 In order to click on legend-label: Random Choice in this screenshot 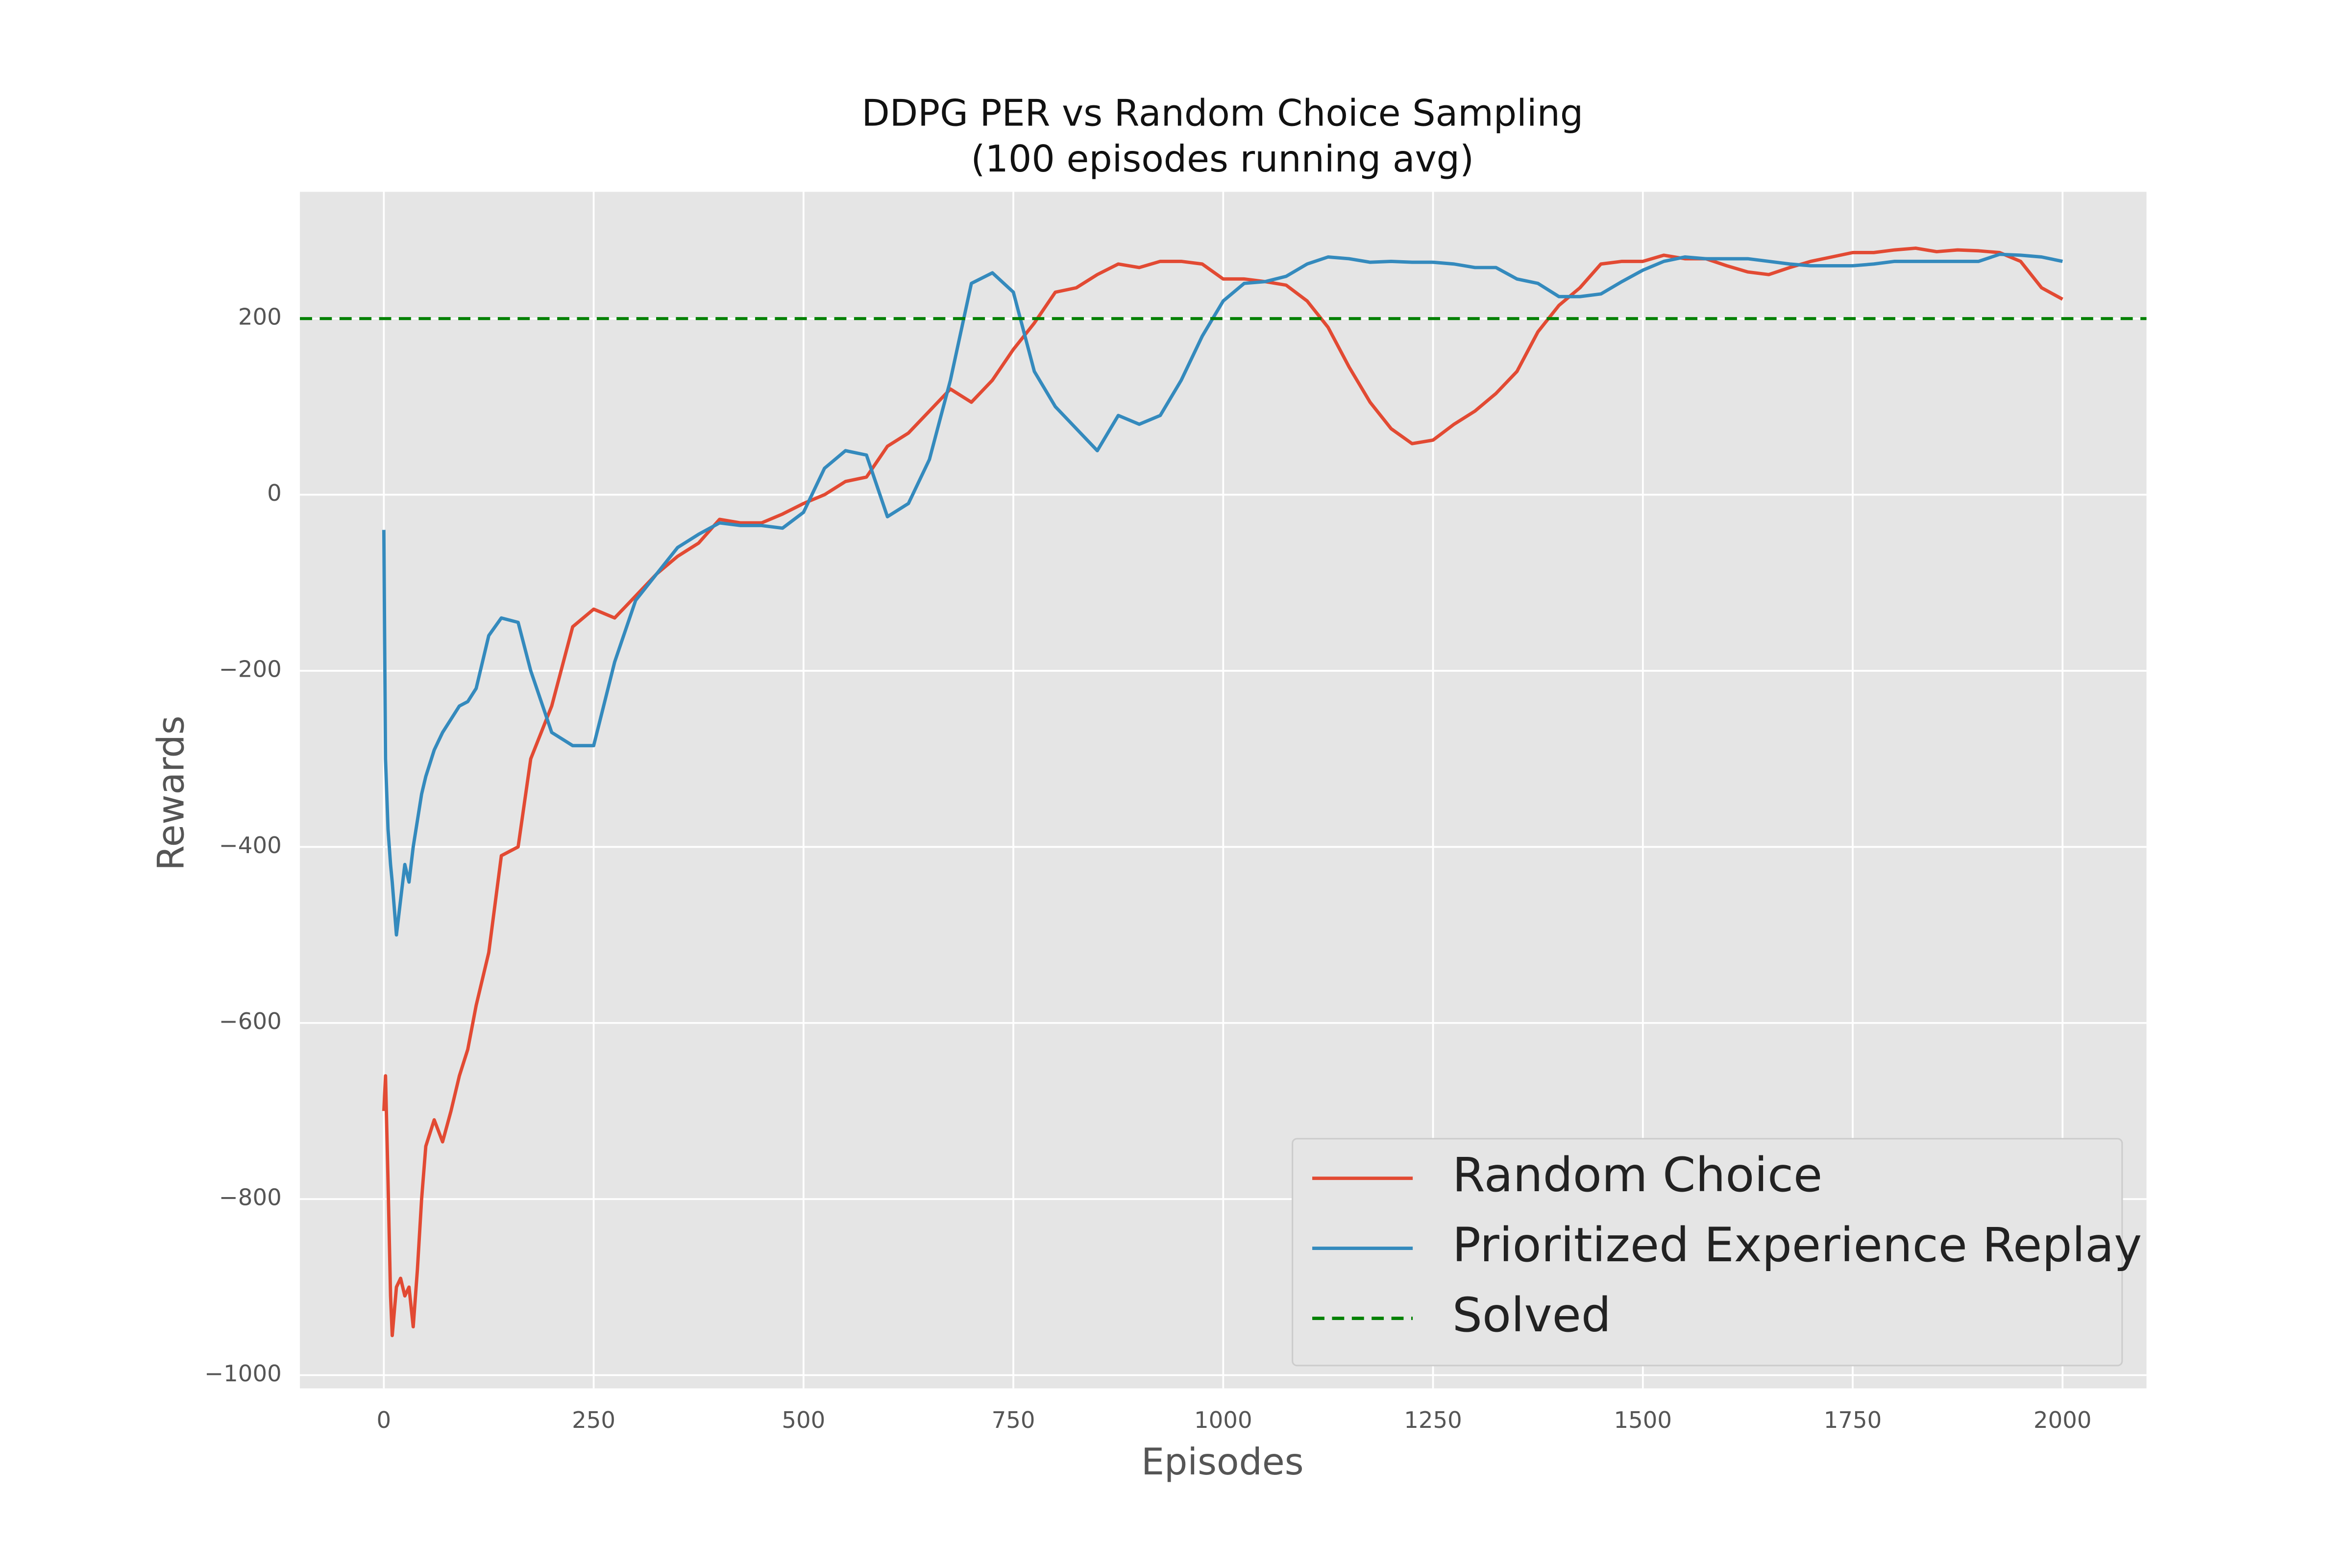, I will do `click(1637, 1175)`.